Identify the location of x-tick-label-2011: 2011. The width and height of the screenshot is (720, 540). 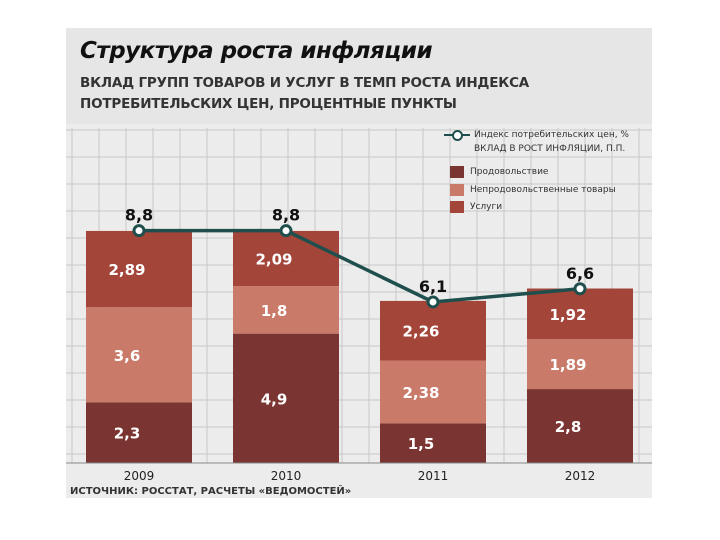
(433, 476).